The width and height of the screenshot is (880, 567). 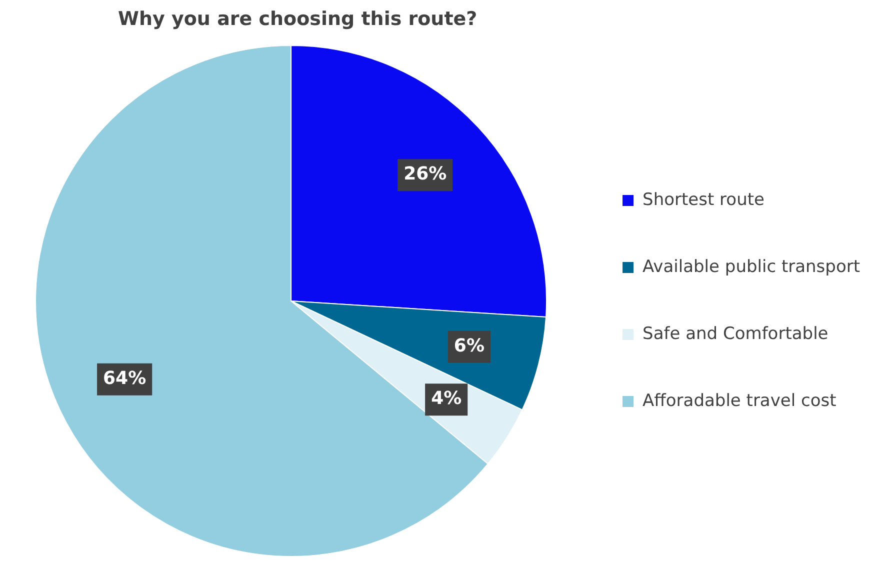 I want to click on data-label: 64%, so click(x=124, y=378).